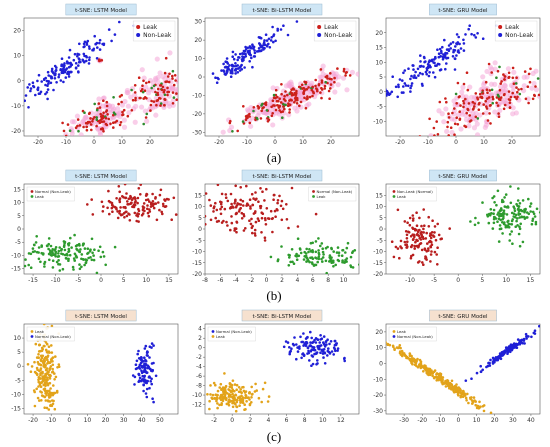  Describe the element at coordinates (250, 420) in the screenshot. I see `x-tick-label: 2` at that location.